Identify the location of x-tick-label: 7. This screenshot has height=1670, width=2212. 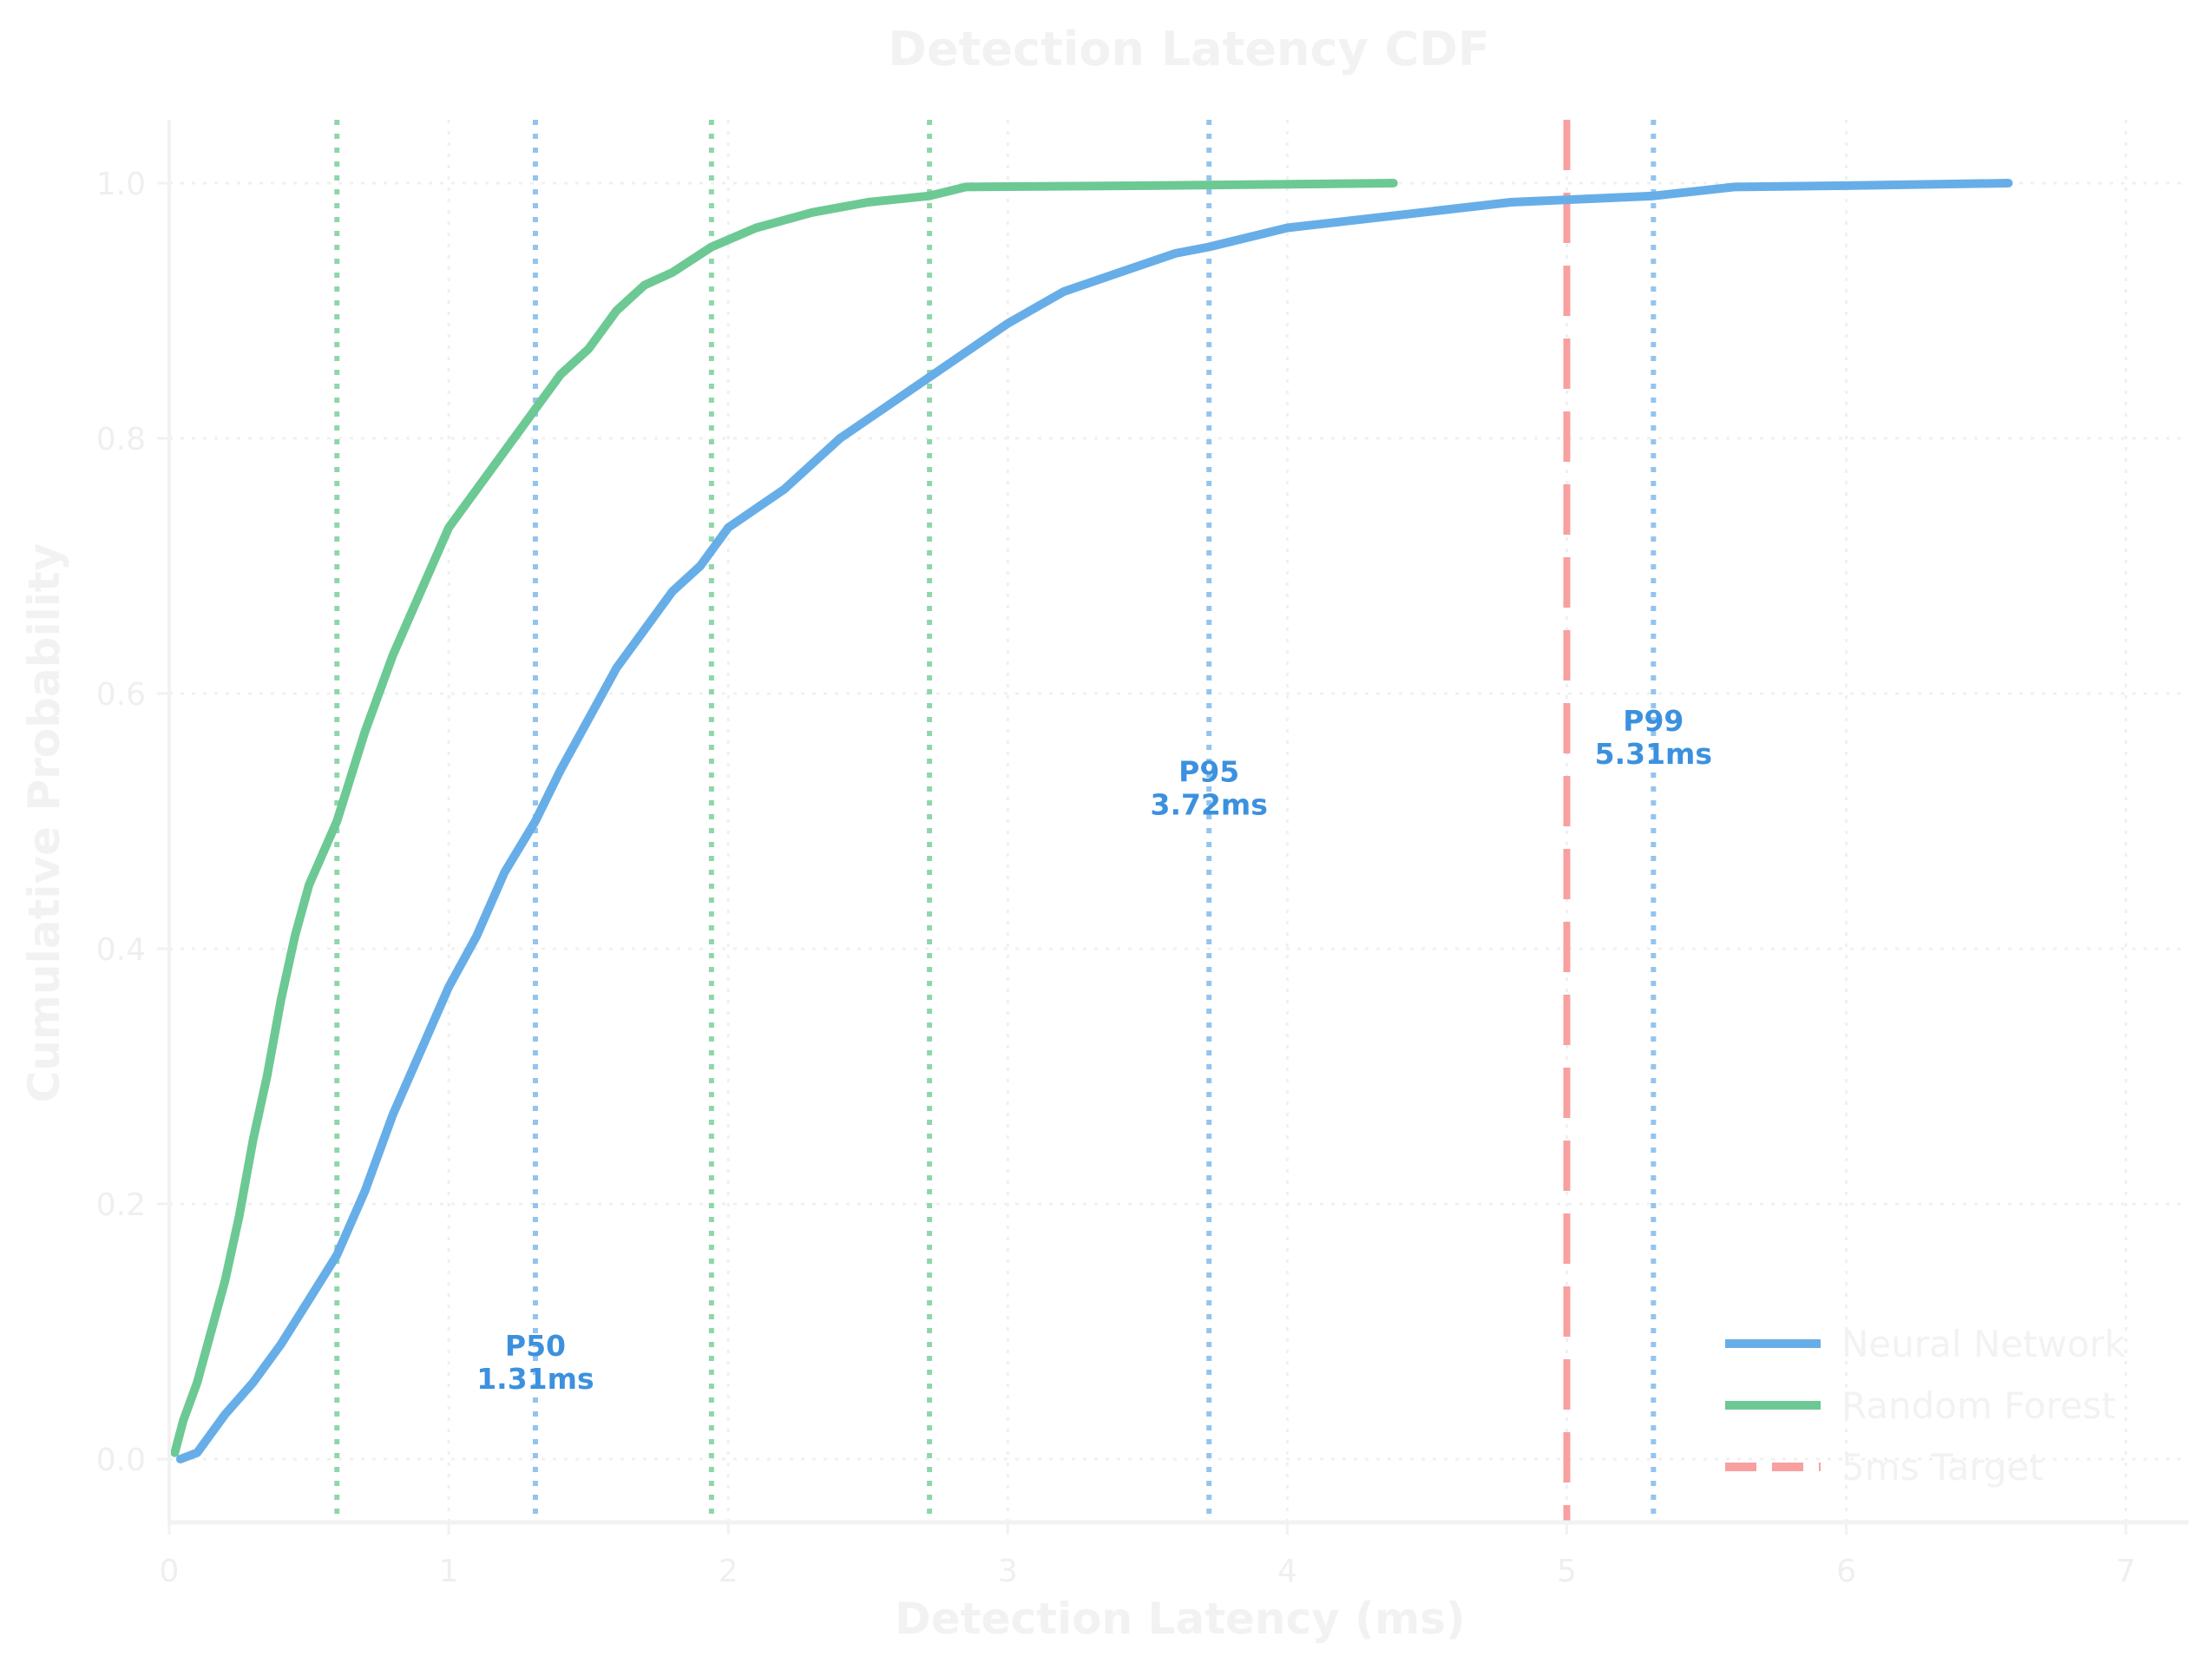
(2126, 1571).